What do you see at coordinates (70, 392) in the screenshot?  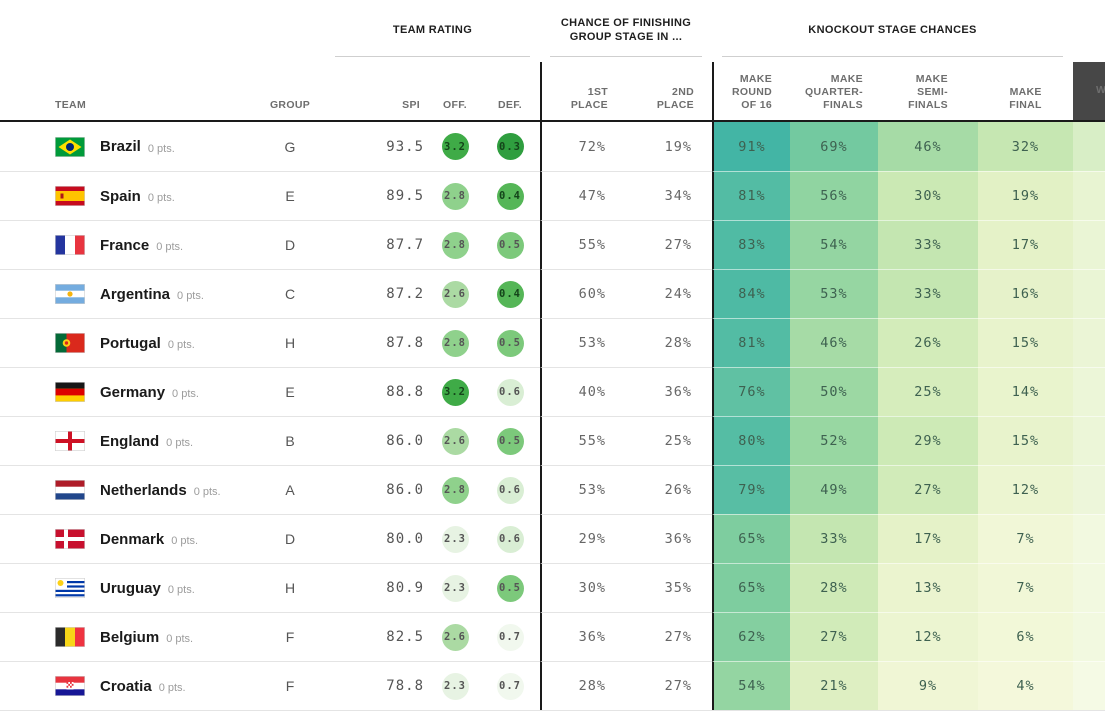 I see `flag-icon-germany` at bounding box center [70, 392].